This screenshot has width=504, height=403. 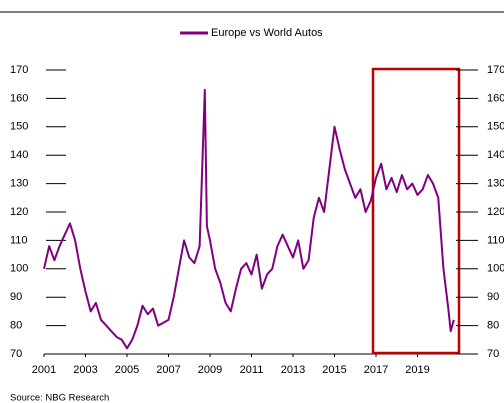 I want to click on y2-tick-label: 120, so click(x=495, y=212).